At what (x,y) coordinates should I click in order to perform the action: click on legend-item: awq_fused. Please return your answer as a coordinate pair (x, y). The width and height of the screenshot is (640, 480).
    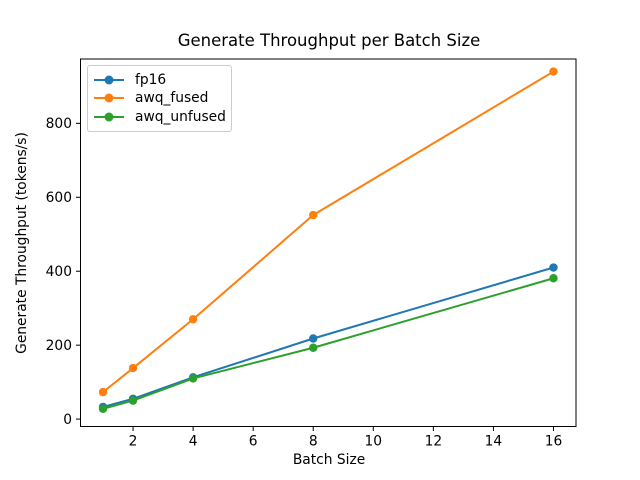
    Looking at the image, I should click on (158, 98).